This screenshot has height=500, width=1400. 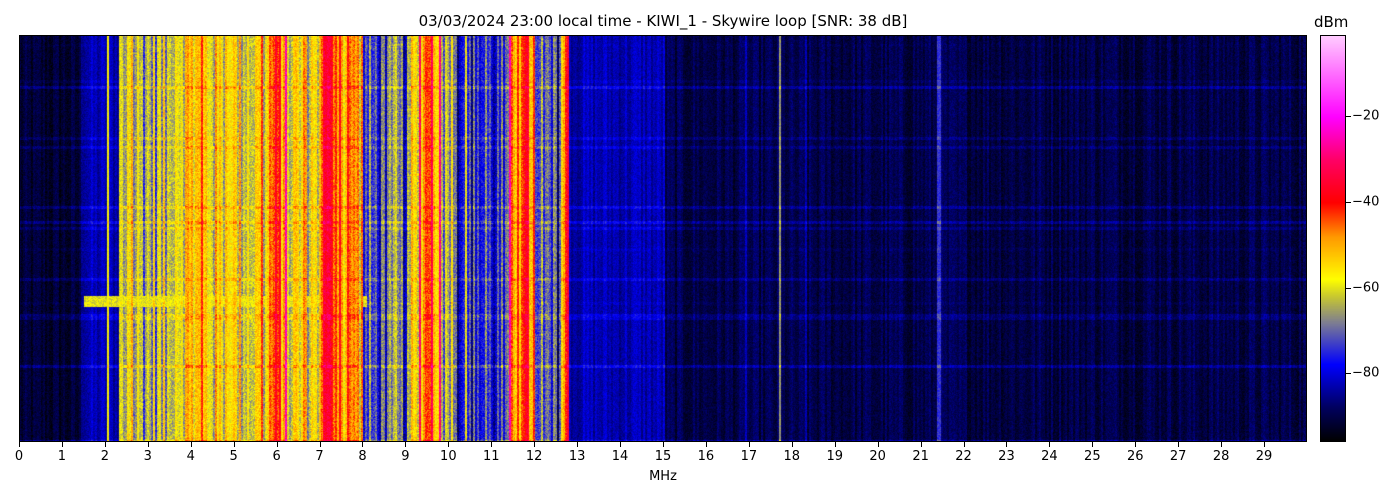 I want to click on x-tick-label: 20, so click(x=877, y=456).